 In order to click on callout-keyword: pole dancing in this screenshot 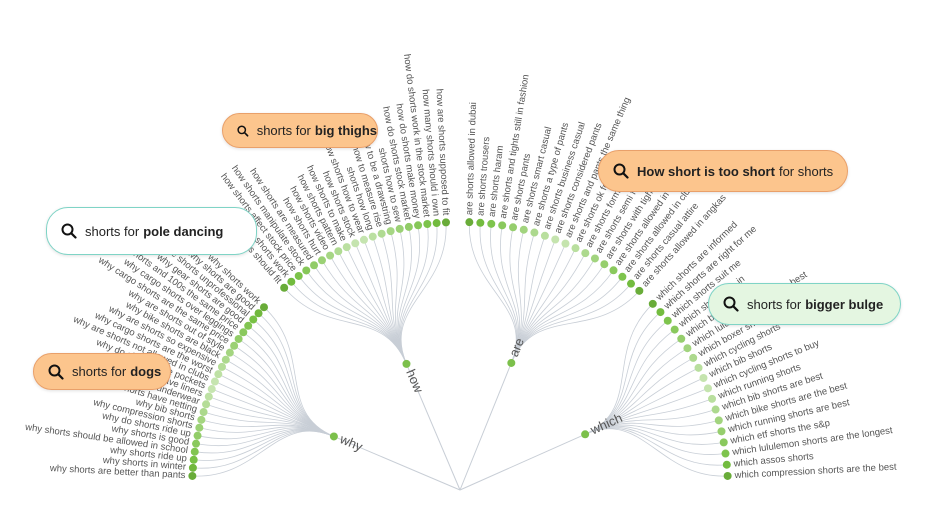, I will do `click(183, 231)`.